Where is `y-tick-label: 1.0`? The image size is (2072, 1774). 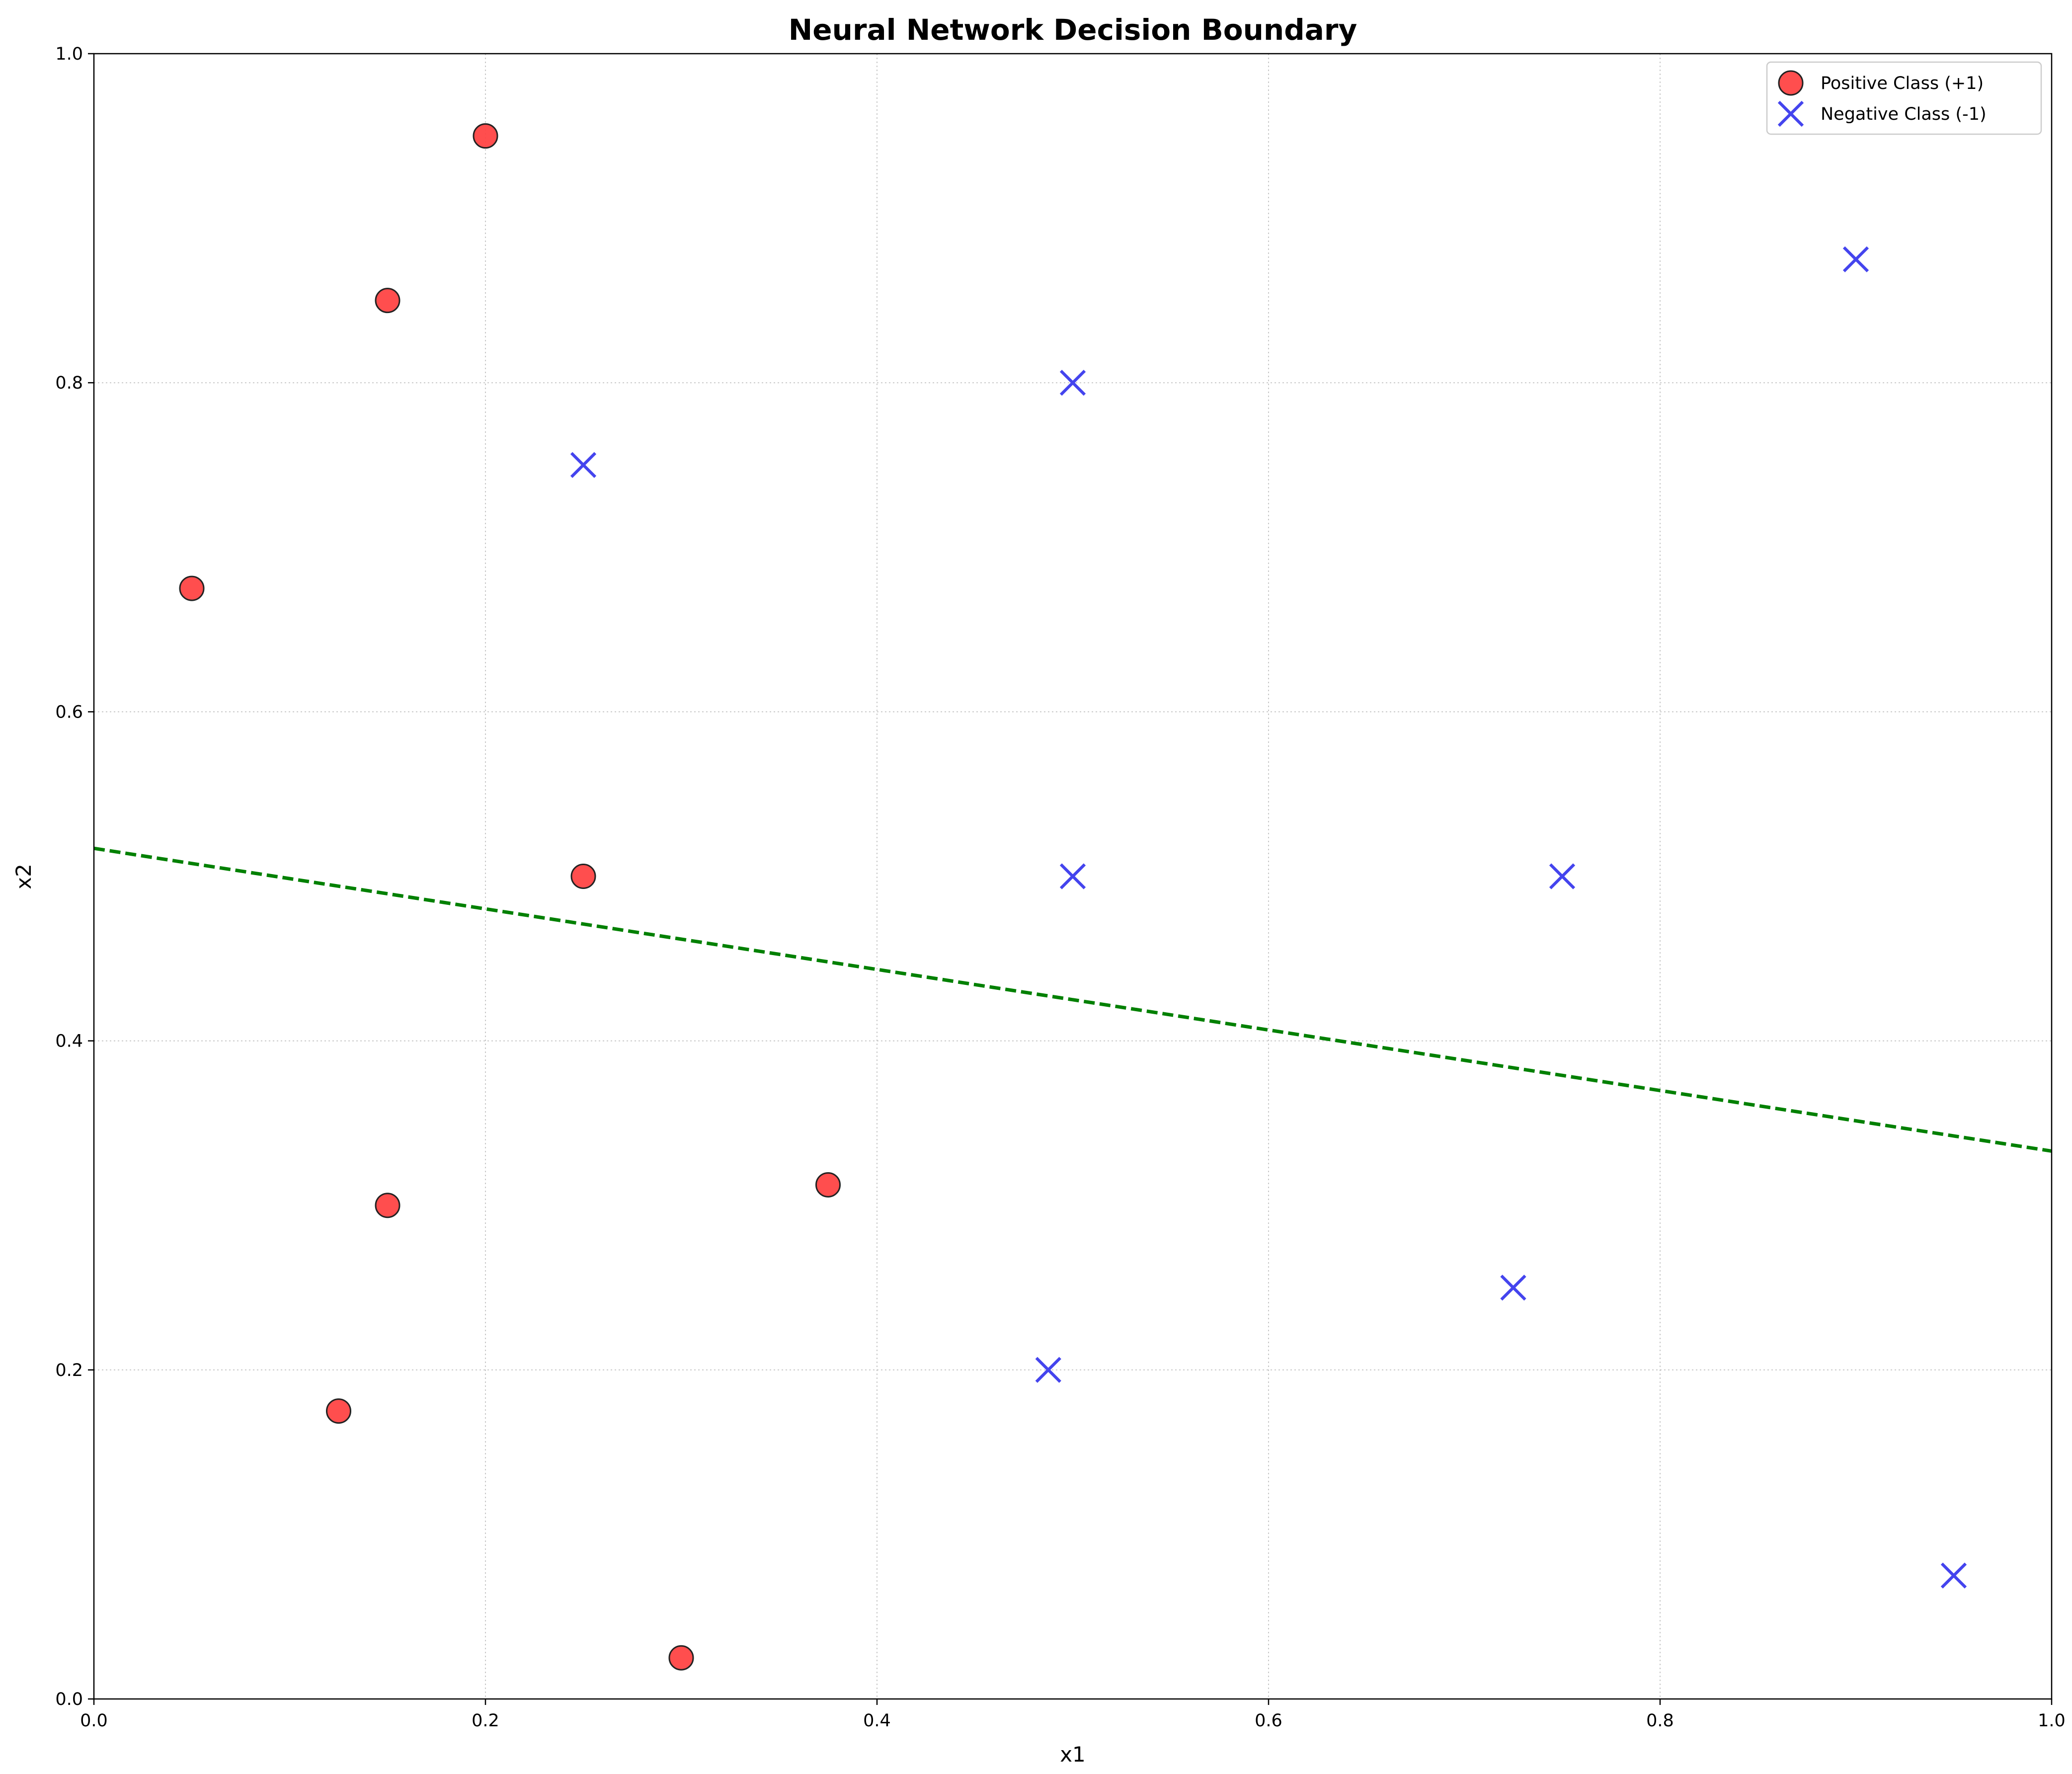 y-tick-label: 1.0 is located at coordinates (69, 54).